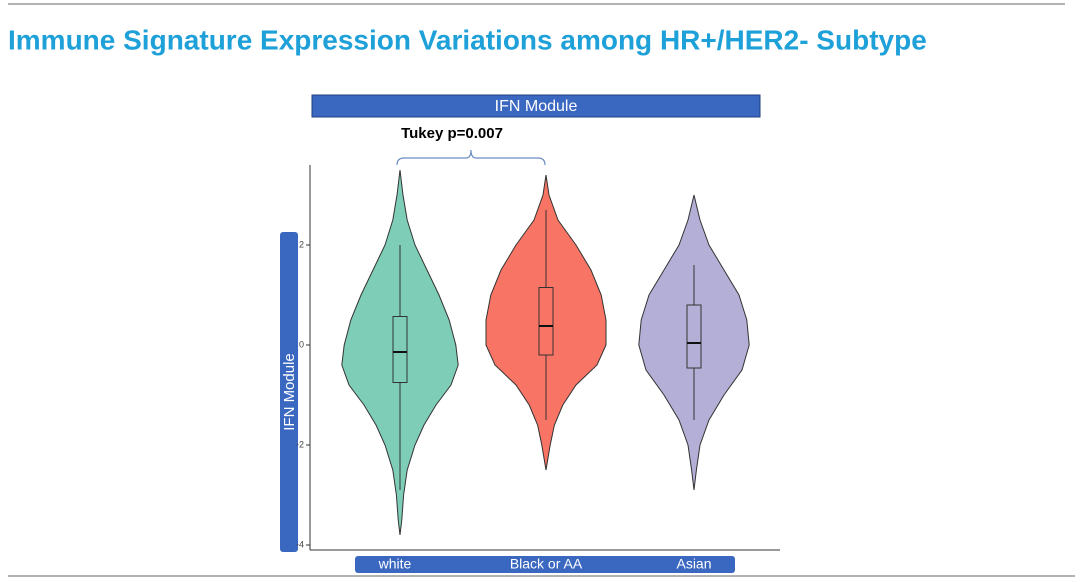 This screenshot has height=582, width=1080. Describe the element at coordinates (693, 564) in the screenshot. I see `x-tick-label: Asian` at that location.